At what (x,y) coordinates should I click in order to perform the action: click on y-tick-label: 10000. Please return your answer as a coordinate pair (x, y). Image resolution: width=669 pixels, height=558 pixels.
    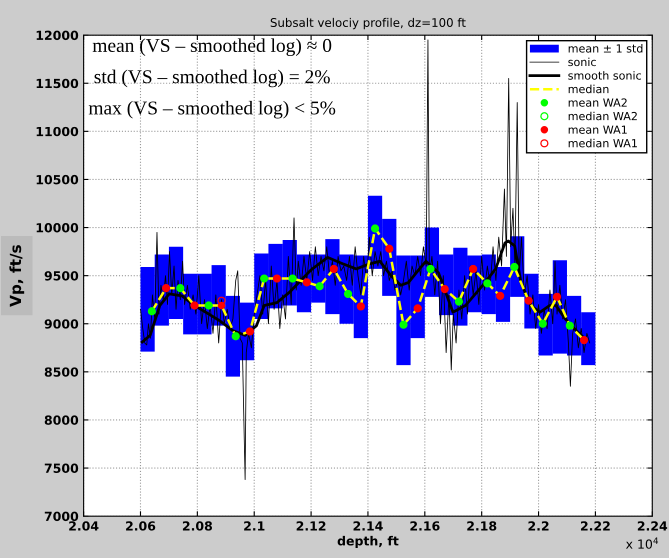
    Looking at the image, I should click on (57, 227).